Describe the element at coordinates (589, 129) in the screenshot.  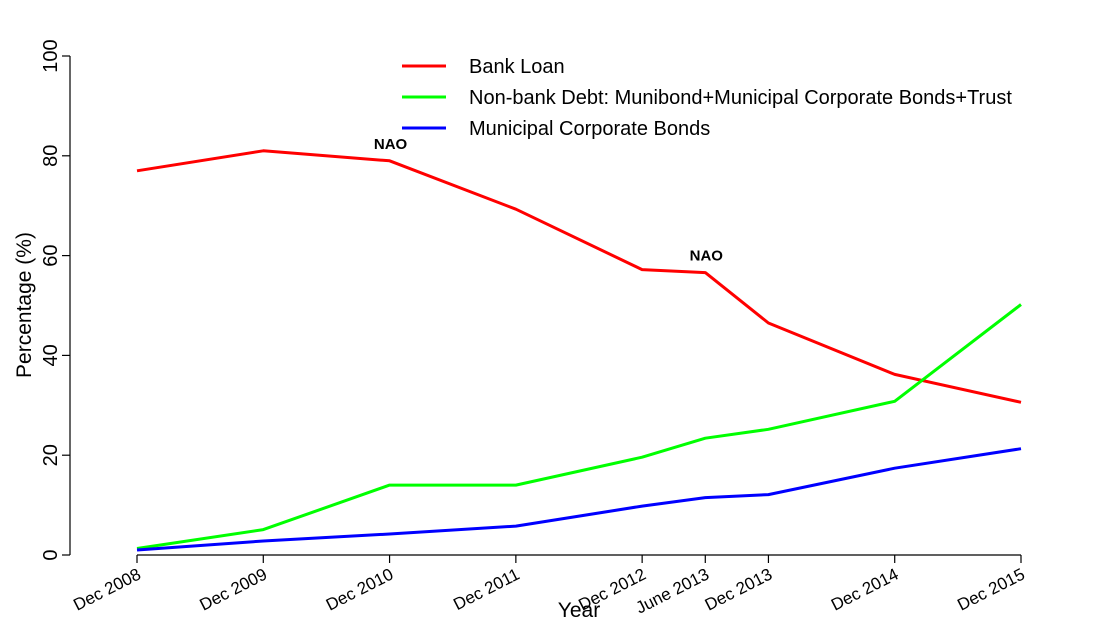
I see `legend-label: Municipal Corporate Bonds` at that location.